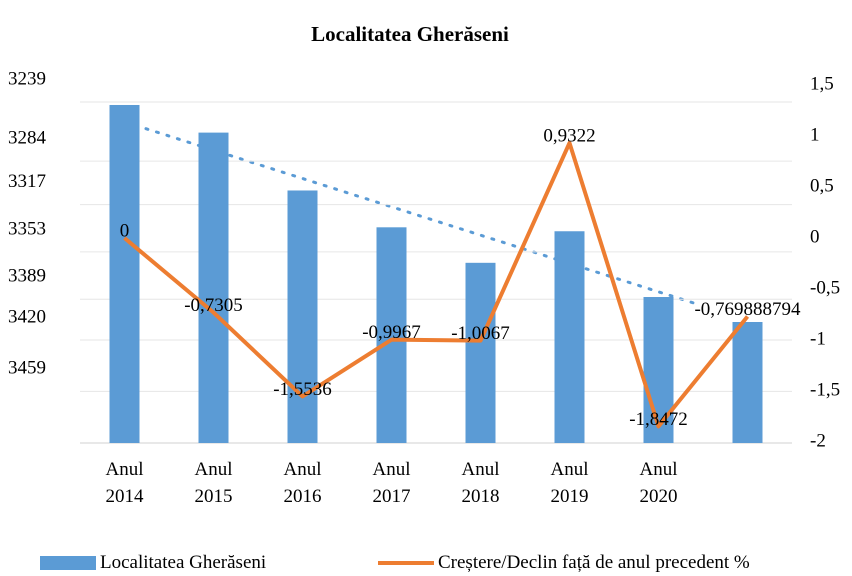  What do you see at coordinates (27, 276) in the screenshot?
I see `y-tick-label: 3389` at bounding box center [27, 276].